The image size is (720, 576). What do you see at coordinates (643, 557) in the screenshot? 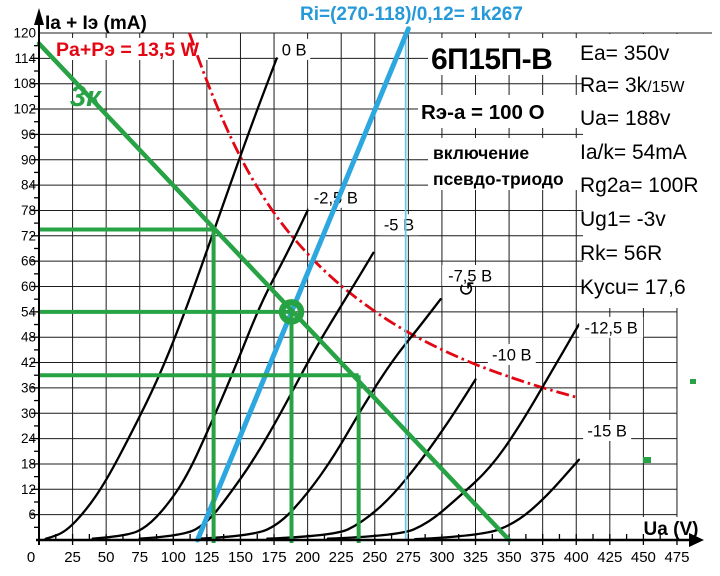
I see `x-tick-label: 450` at bounding box center [643, 557].